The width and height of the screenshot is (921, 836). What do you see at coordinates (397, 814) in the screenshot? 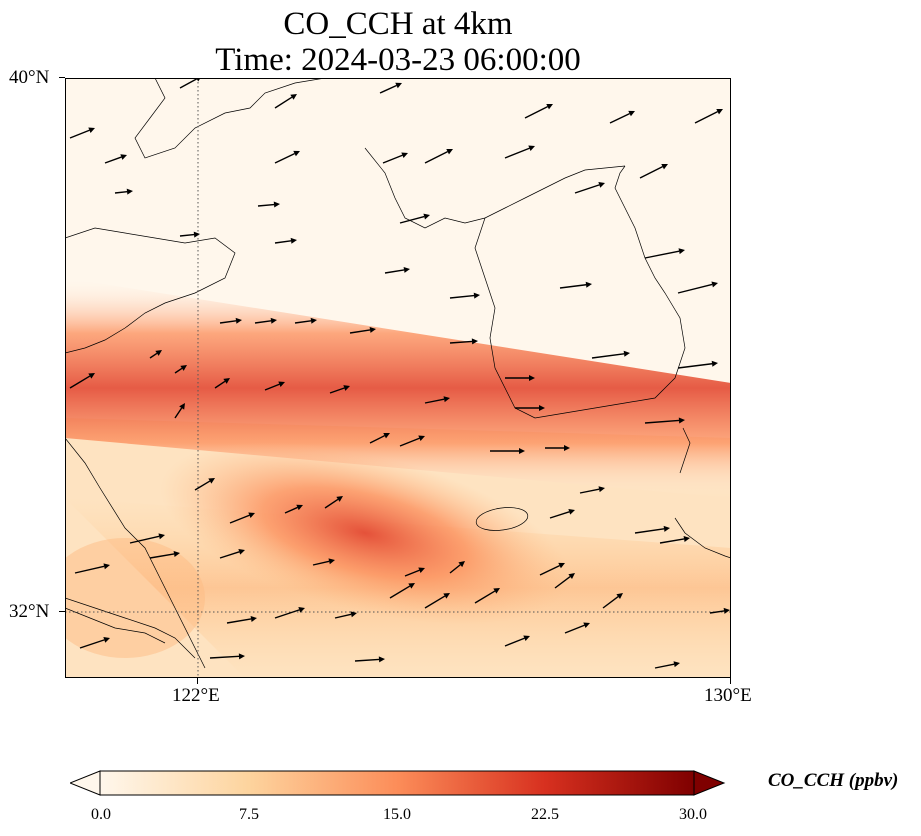
I see `colorbar-tick-2: 15.0` at bounding box center [397, 814].